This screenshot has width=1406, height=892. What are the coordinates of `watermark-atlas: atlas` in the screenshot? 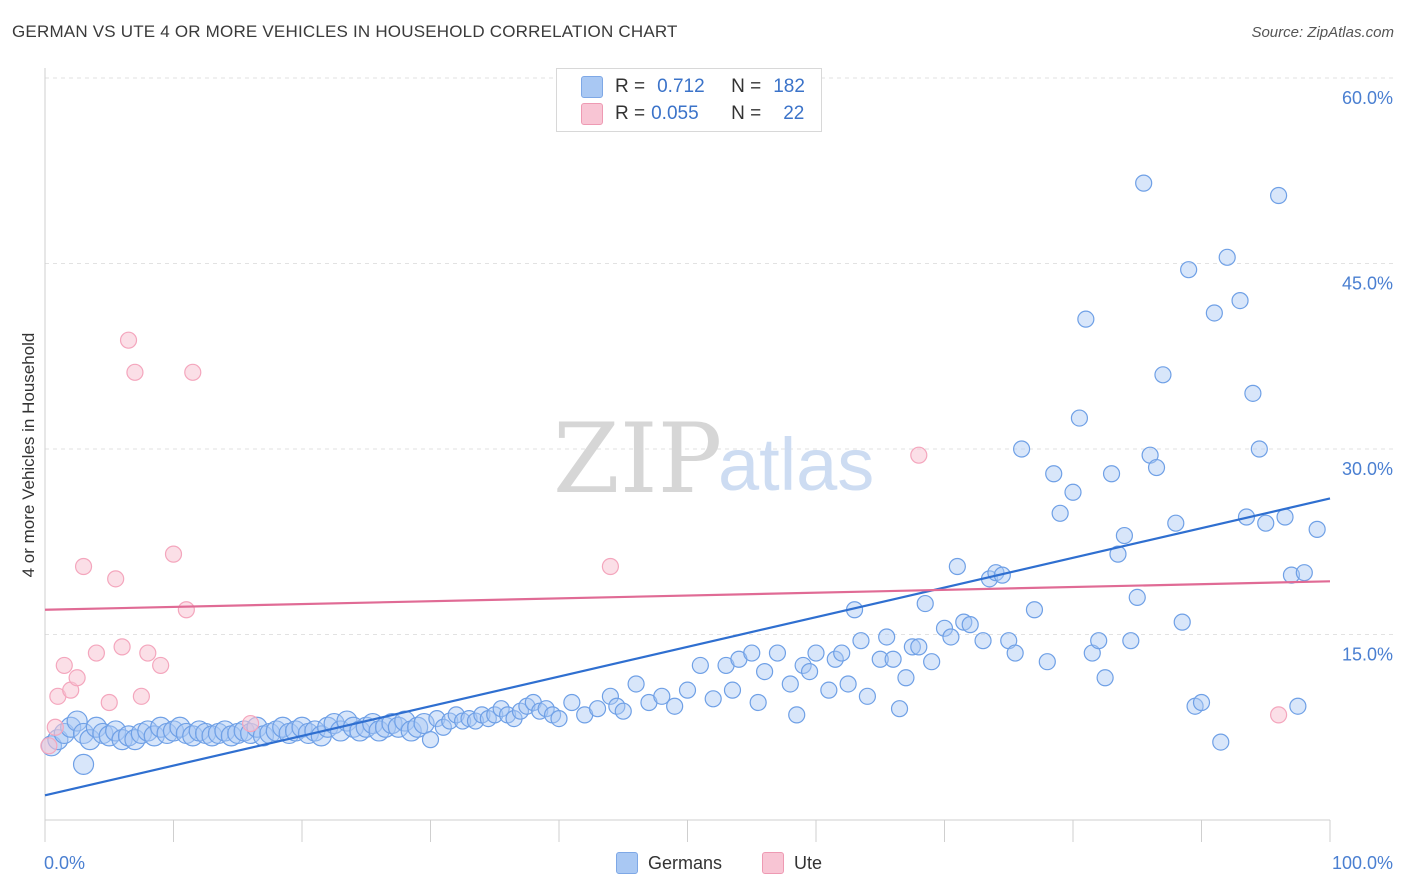 It's located at (796, 464).